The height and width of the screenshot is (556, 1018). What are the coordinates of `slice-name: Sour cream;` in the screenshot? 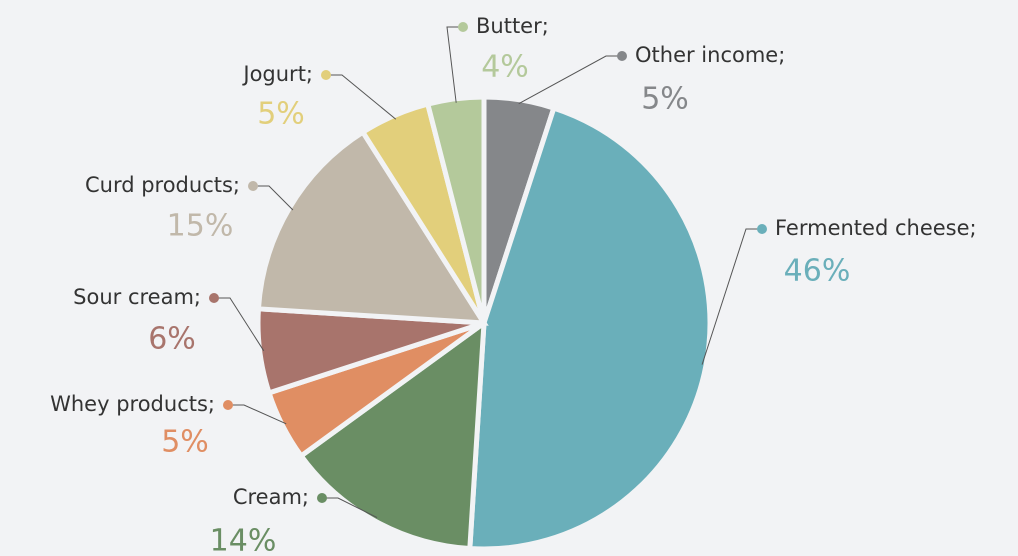 It's located at (137, 297).